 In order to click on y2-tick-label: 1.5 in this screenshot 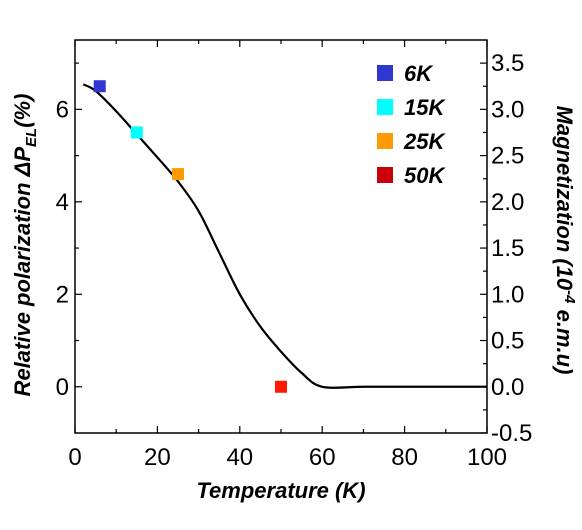, I will do `click(507, 248)`.